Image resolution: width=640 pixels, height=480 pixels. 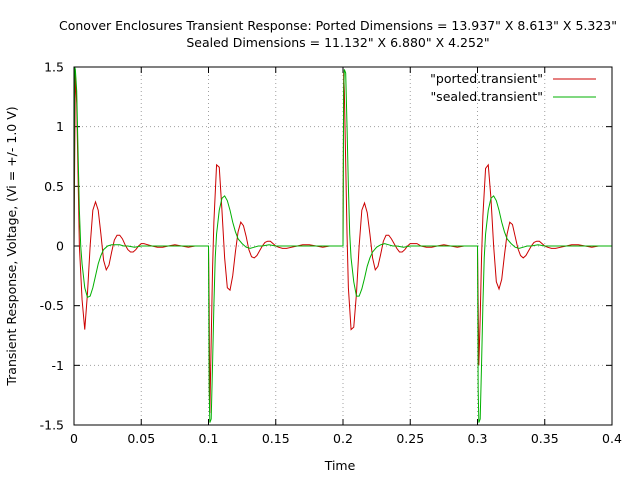 What do you see at coordinates (52, 246) in the screenshot?
I see `y-axis-tick-labels: 1.5 1 0.5 0 -0.5 -1 -1.5` at bounding box center [52, 246].